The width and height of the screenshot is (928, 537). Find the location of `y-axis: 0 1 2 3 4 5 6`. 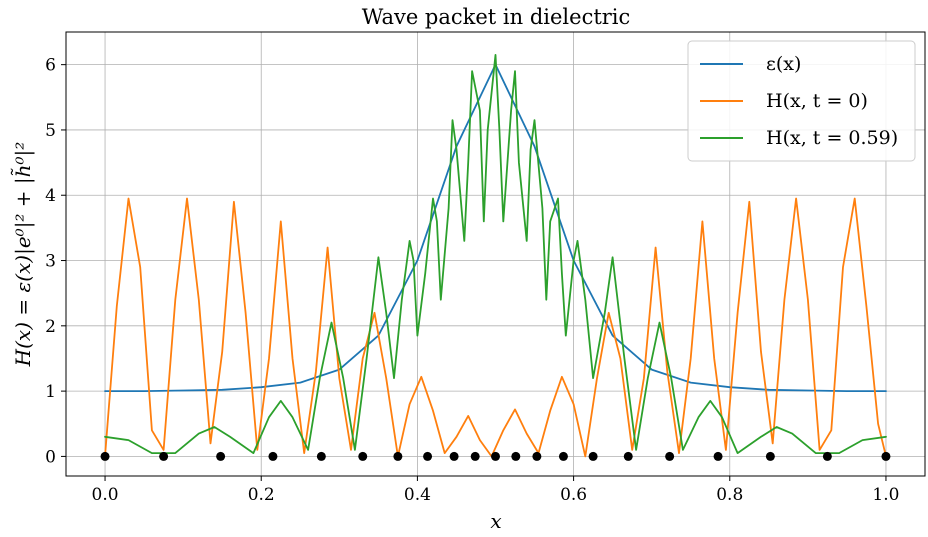

y-axis: 0 1 2 3 4 5 6 is located at coordinates (55, 261).